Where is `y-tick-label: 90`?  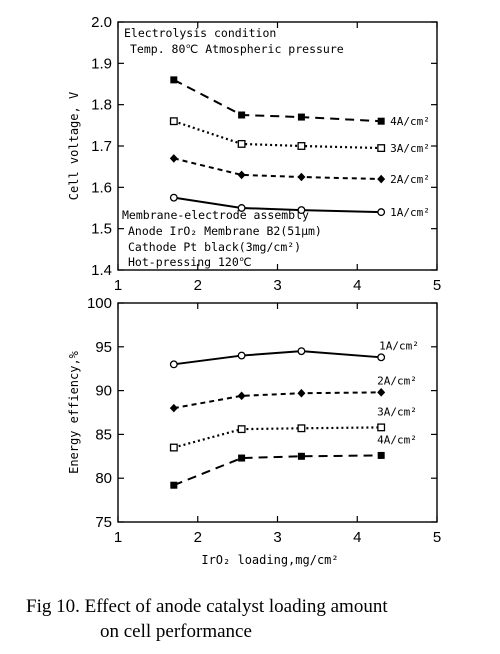
y-tick-label: 90 is located at coordinates (103, 391).